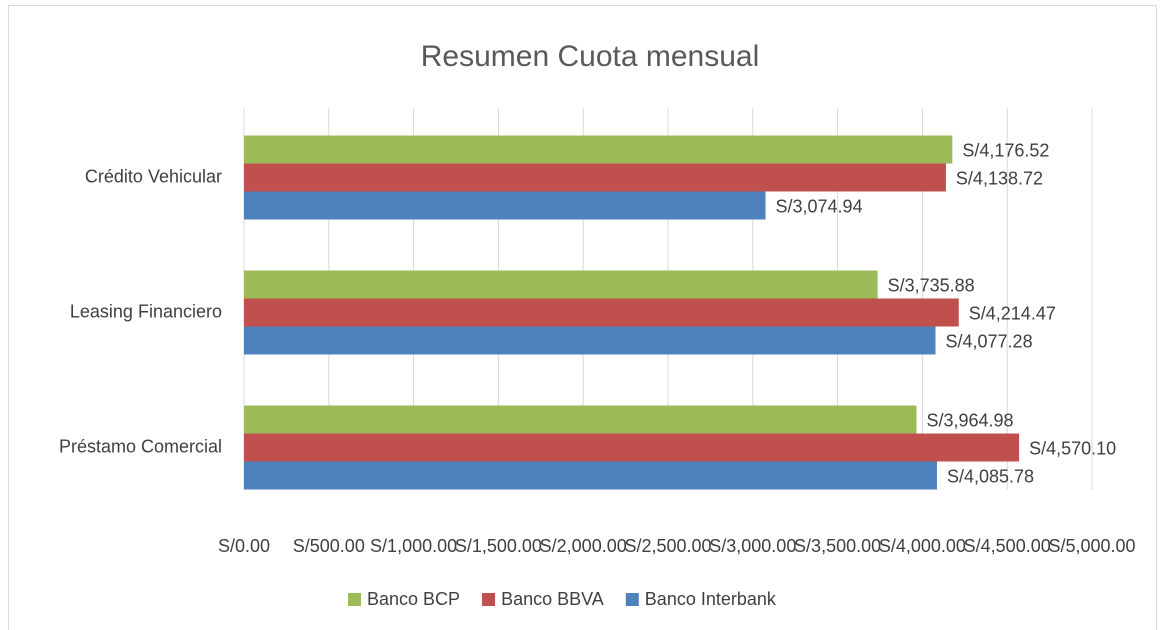 This screenshot has height=630, width=1164. Describe the element at coordinates (837, 546) in the screenshot. I see `x-tick-label: S/3,500.00` at that location.